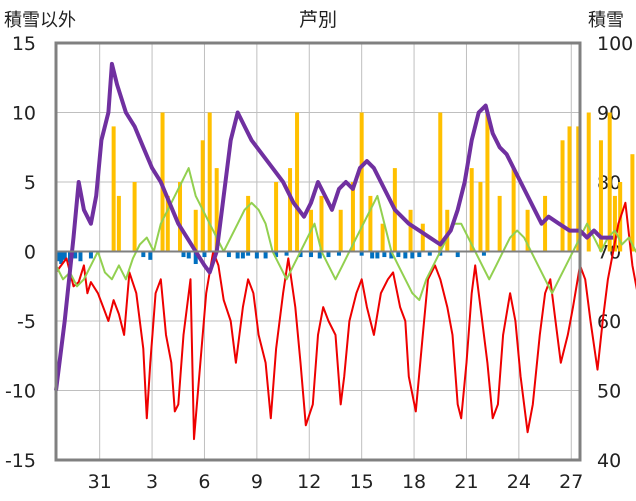 Image resolution: width=636 pixels, height=501 pixels. I want to click on x-tick-label: 9, so click(257, 482).